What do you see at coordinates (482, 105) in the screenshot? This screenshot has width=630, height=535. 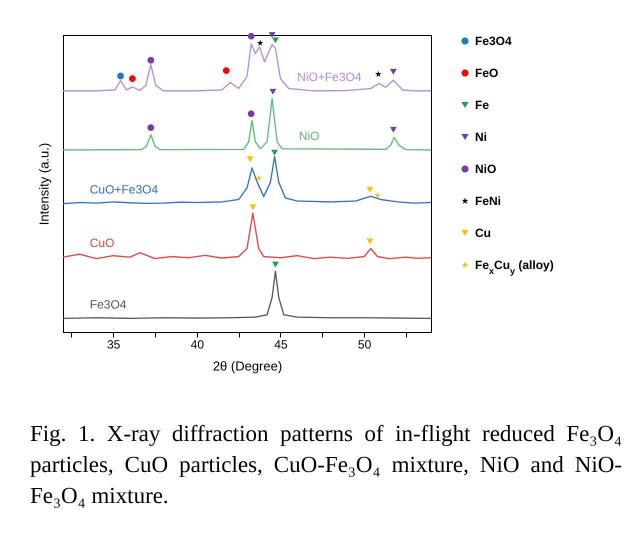 I see `legend-label: Fe` at bounding box center [482, 105].